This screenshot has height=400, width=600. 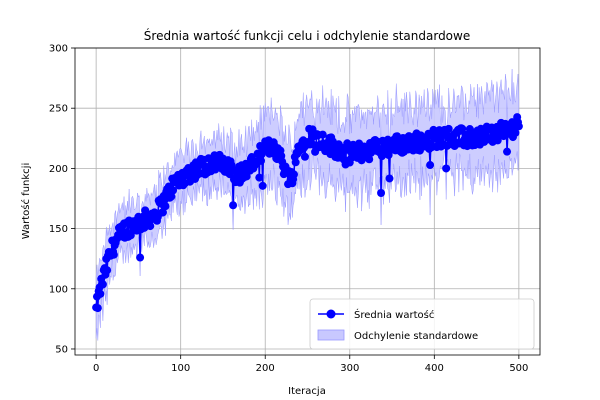 What do you see at coordinates (518, 368) in the screenshot?
I see `x-tick-label: 500` at bounding box center [518, 368].